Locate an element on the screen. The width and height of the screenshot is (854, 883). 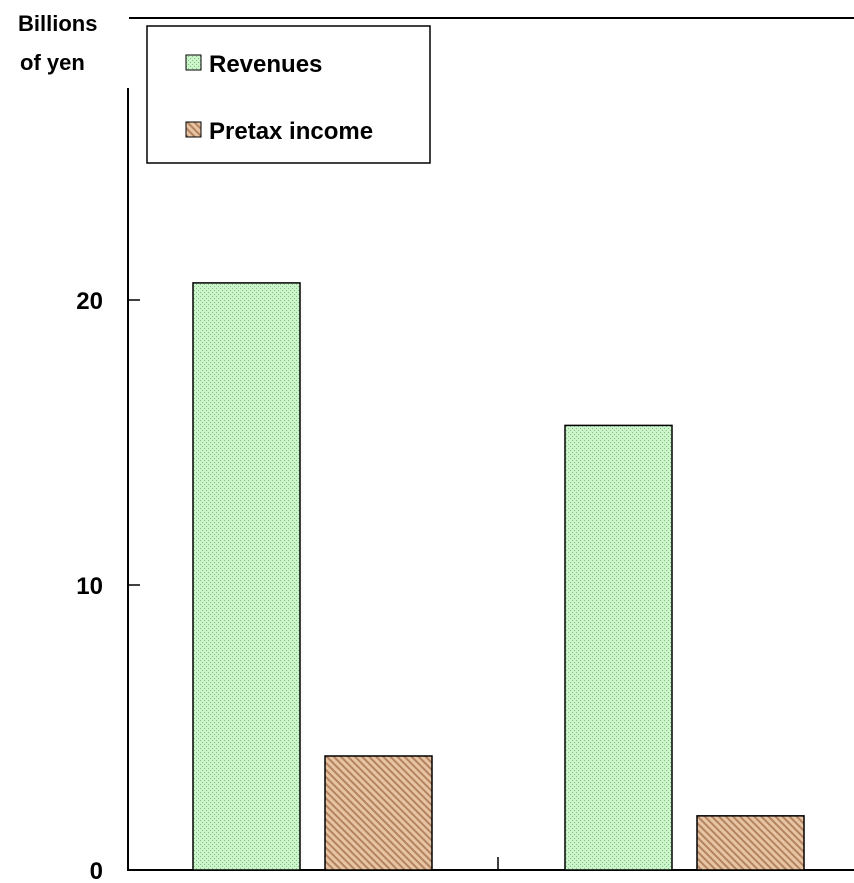
y-axis-label-line1: Billions is located at coordinates (57, 23).